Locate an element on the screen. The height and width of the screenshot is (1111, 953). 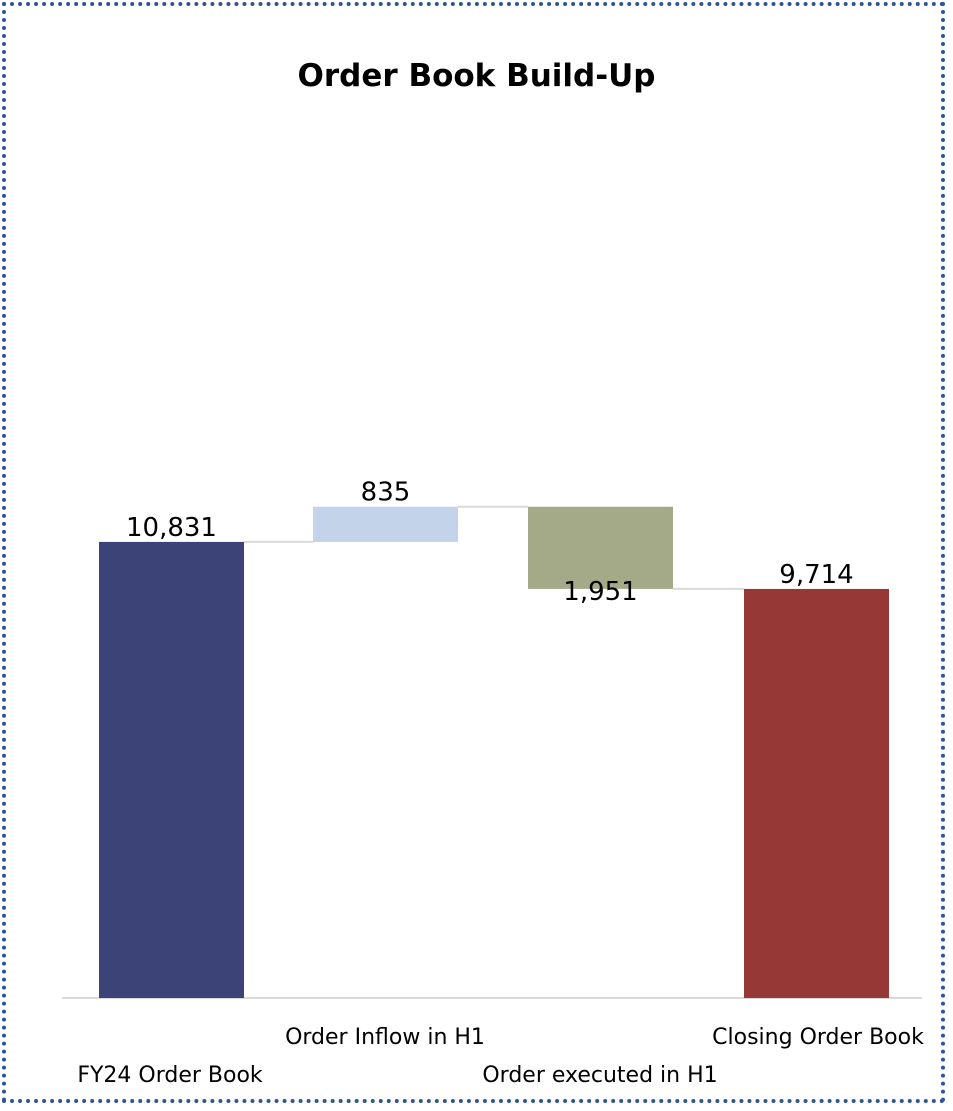
category-label: Closing Order Book is located at coordinates (818, 1037).